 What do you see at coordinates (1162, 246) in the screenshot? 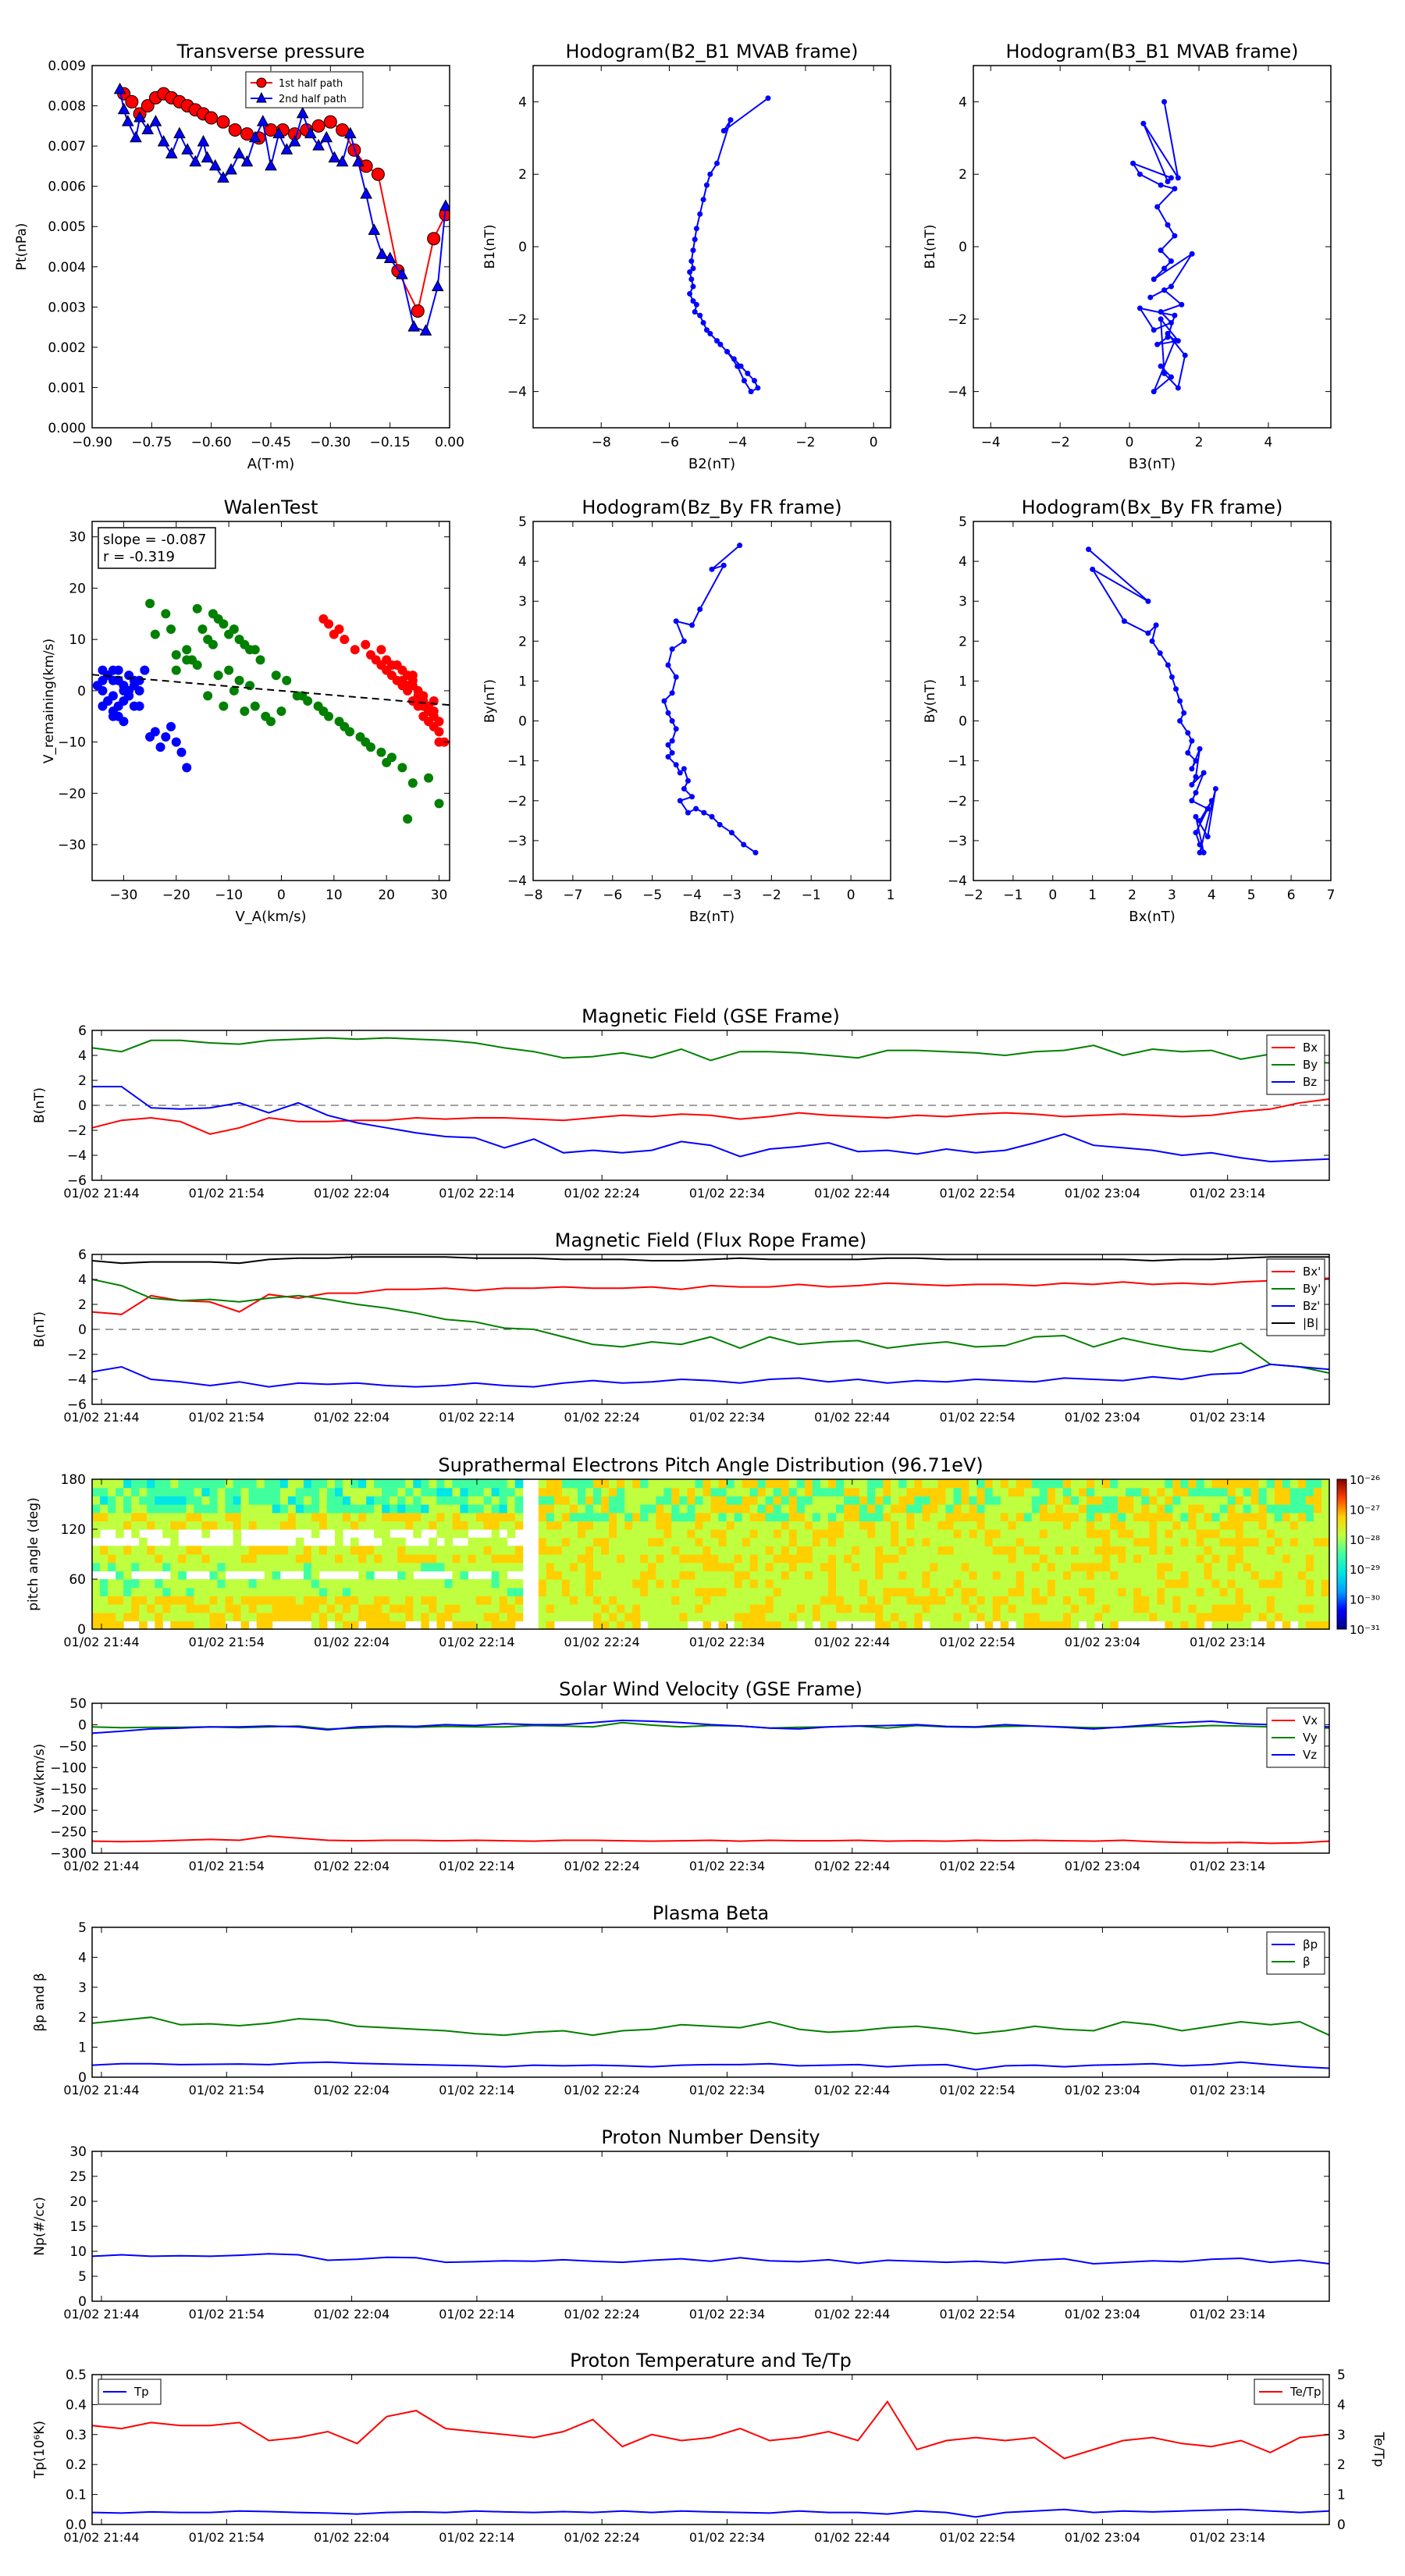
I see `plot-area` at bounding box center [1162, 246].